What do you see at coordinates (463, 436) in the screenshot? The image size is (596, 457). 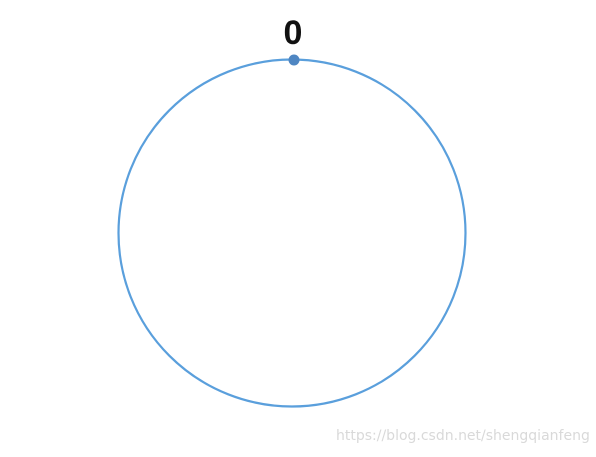 I see `watermark-text: https://blog.csdn.net/shengqianfeng` at bounding box center [463, 436].